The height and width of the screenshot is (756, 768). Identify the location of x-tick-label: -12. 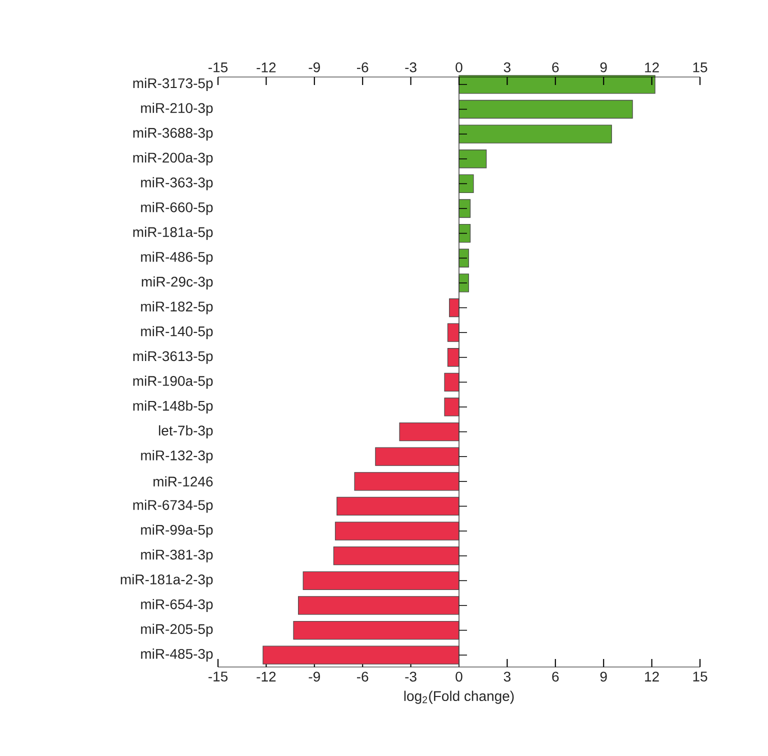
(266, 67).